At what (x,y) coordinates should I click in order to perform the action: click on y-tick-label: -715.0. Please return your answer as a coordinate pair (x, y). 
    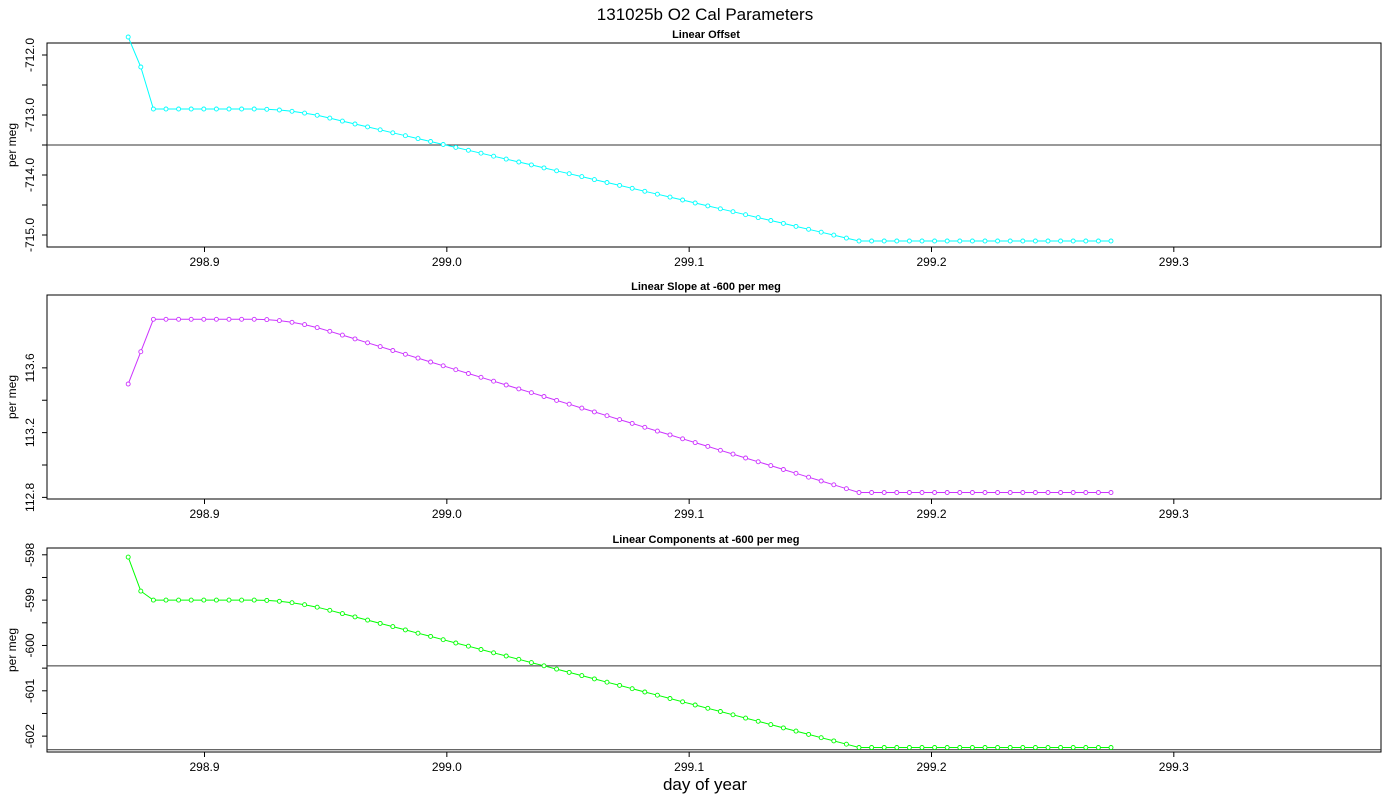
    Looking at the image, I should click on (30, 235).